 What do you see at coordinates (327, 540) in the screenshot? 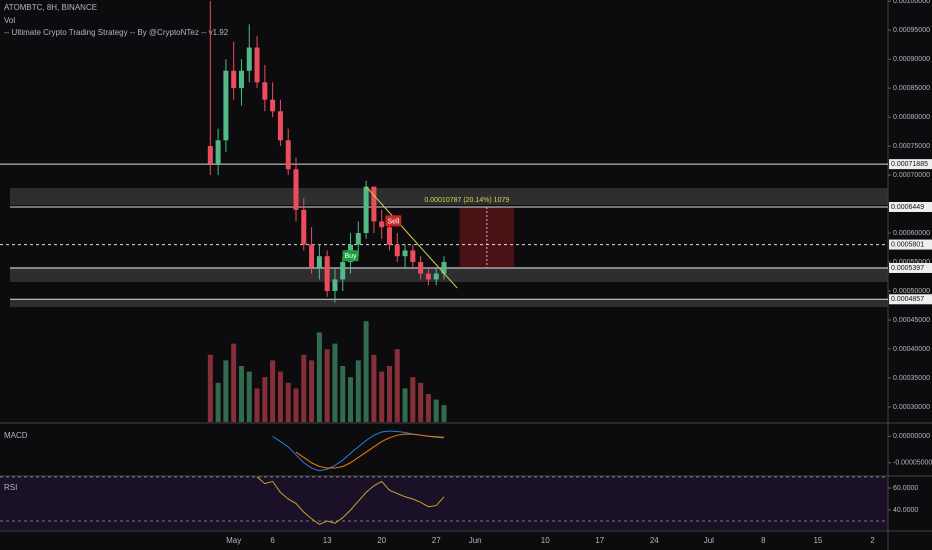
I see `x-tick-label: 13` at bounding box center [327, 540].